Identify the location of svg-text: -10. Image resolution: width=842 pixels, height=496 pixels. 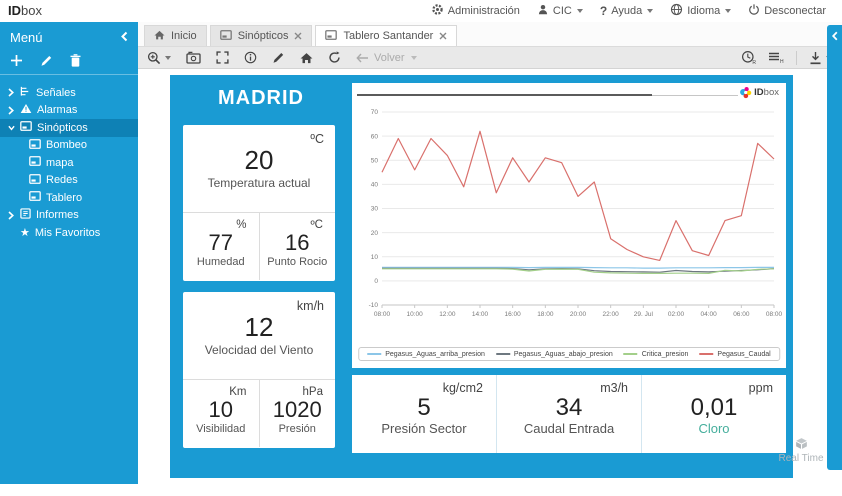
(374, 305).